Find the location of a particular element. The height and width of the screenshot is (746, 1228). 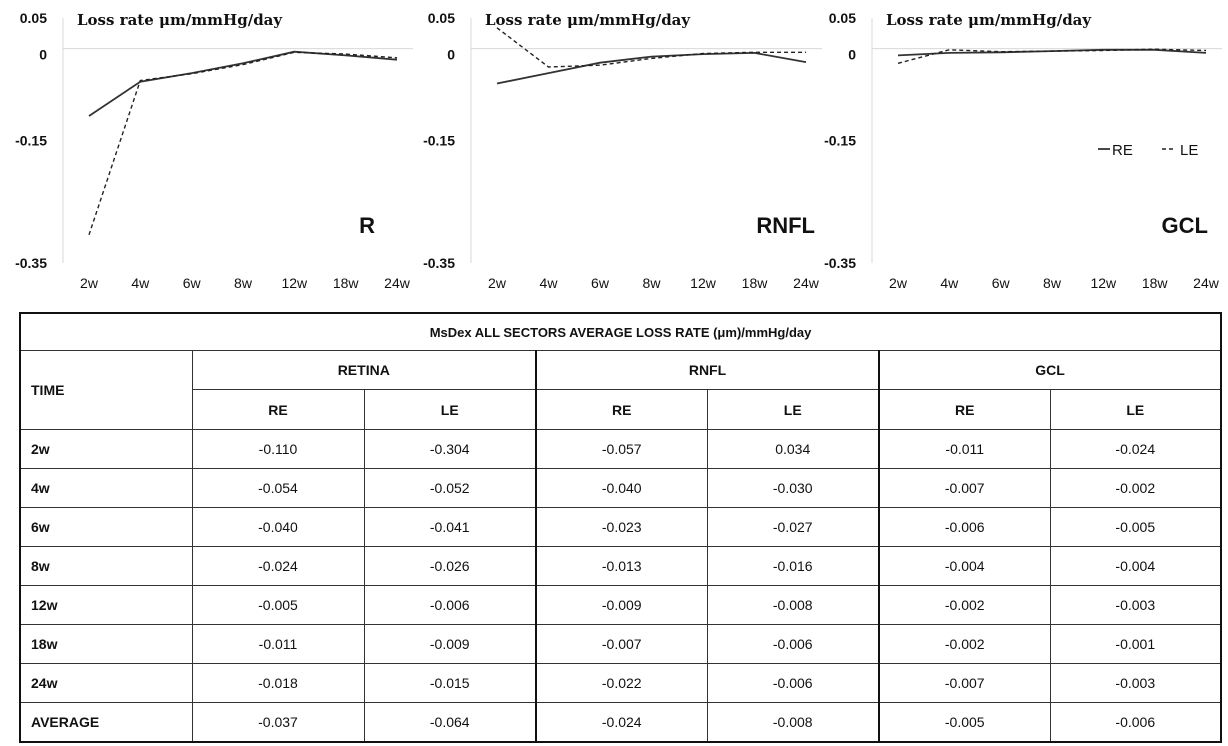

table-cell: -0.015 is located at coordinates (450, 683).